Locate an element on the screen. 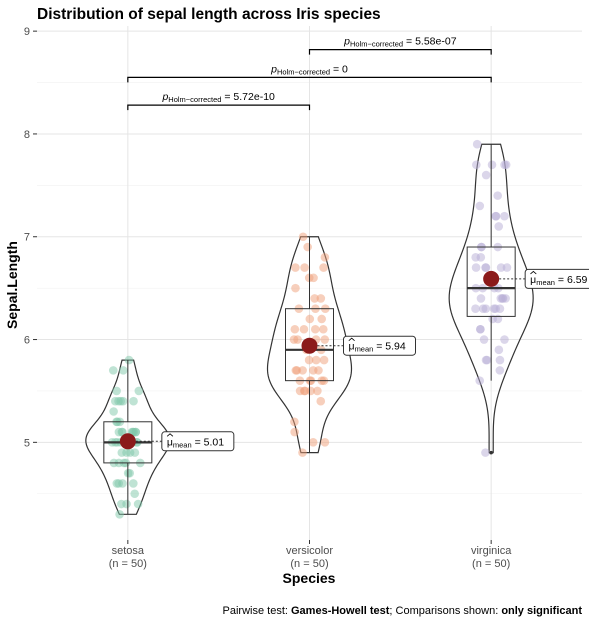  y-axis-title: Sepal.Length is located at coordinates (12, 285).